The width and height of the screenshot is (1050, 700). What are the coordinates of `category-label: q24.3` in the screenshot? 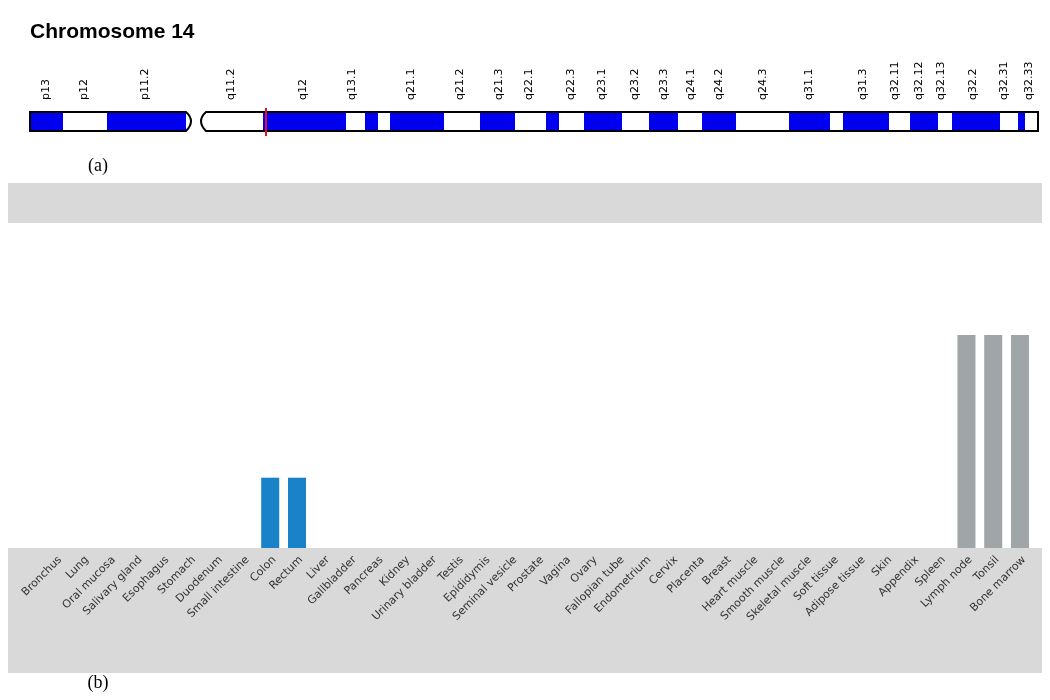 It's located at (762, 84).